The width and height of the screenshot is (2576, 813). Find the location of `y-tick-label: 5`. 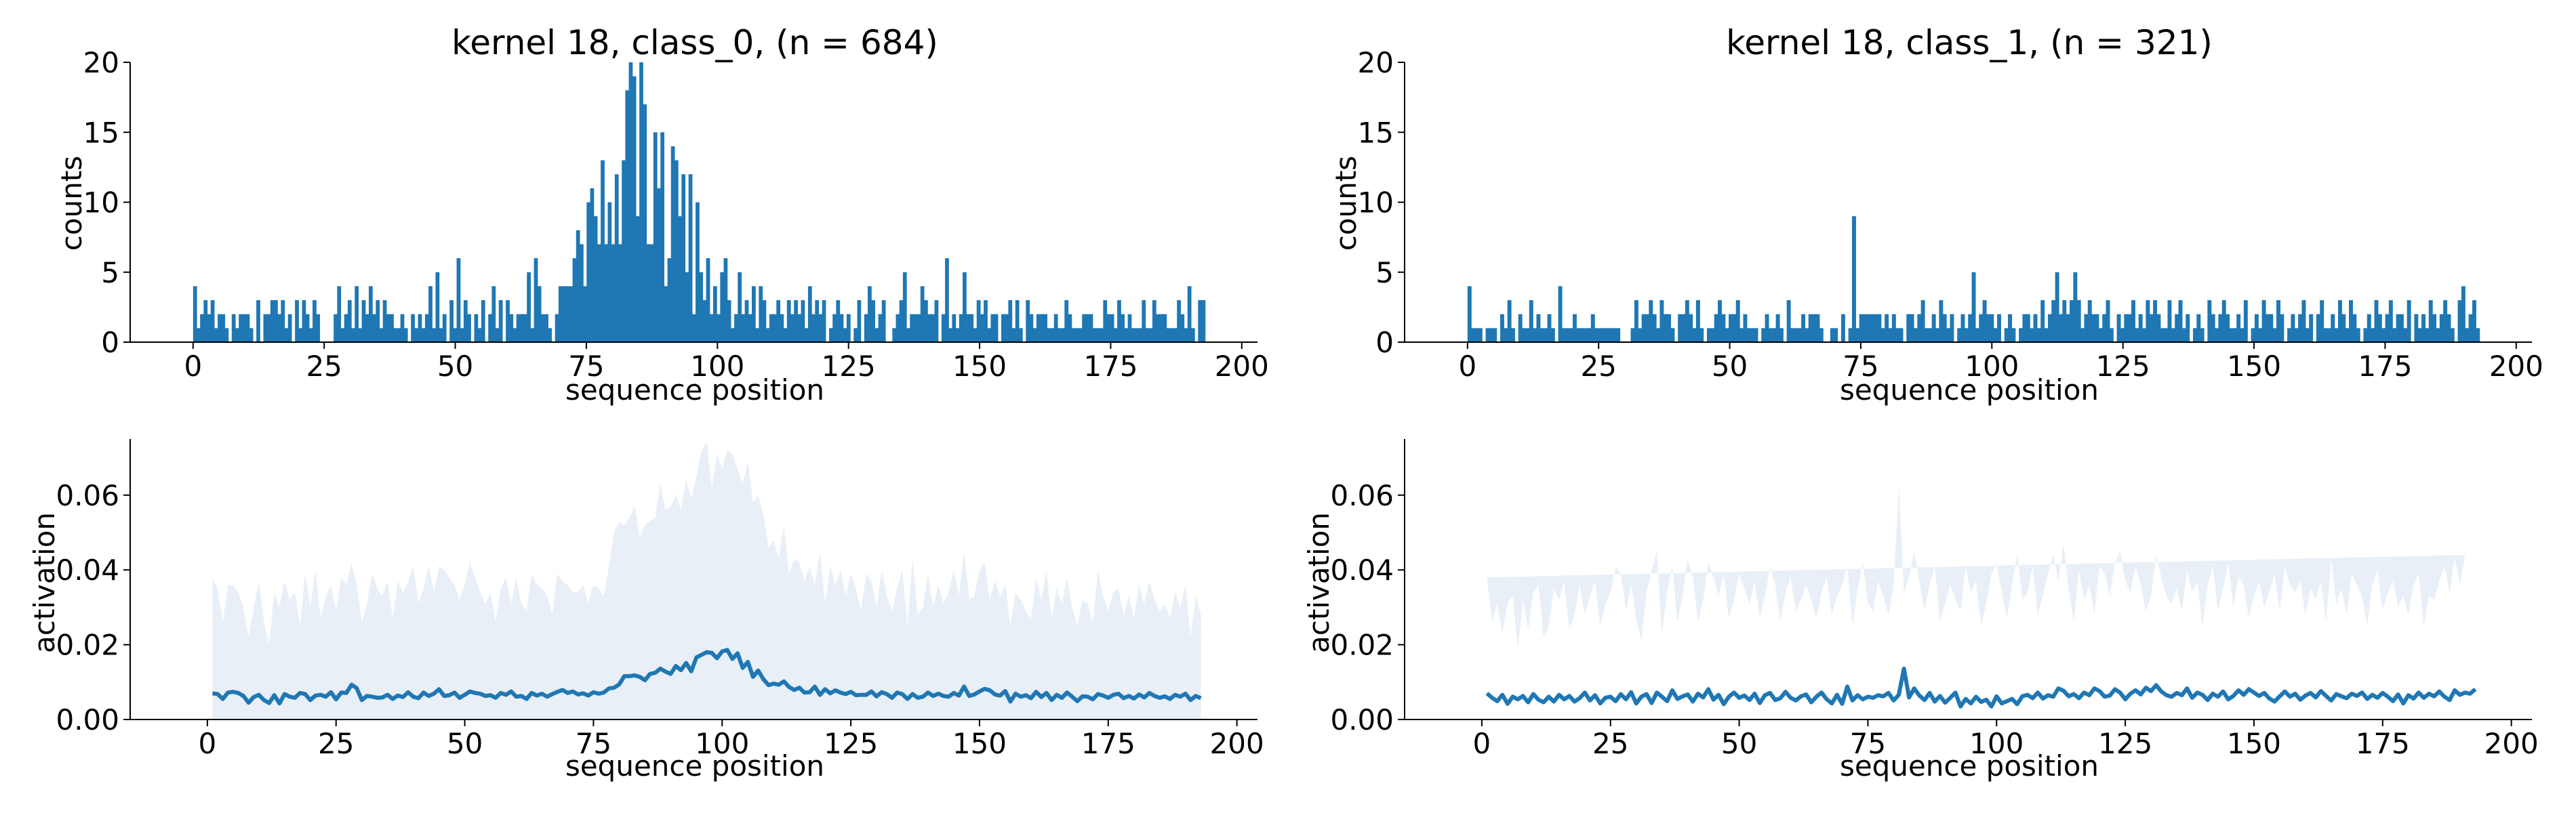

y-tick-label: 5 is located at coordinates (110, 272).